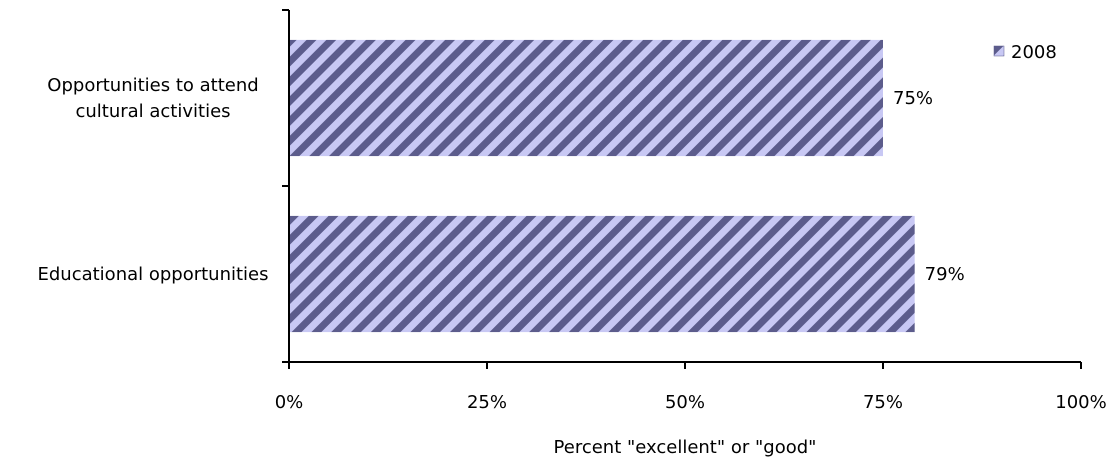 The height and width of the screenshot is (468, 1112). Describe the element at coordinates (152, 274) in the screenshot. I see `category-label: Educational opportunities` at that location.